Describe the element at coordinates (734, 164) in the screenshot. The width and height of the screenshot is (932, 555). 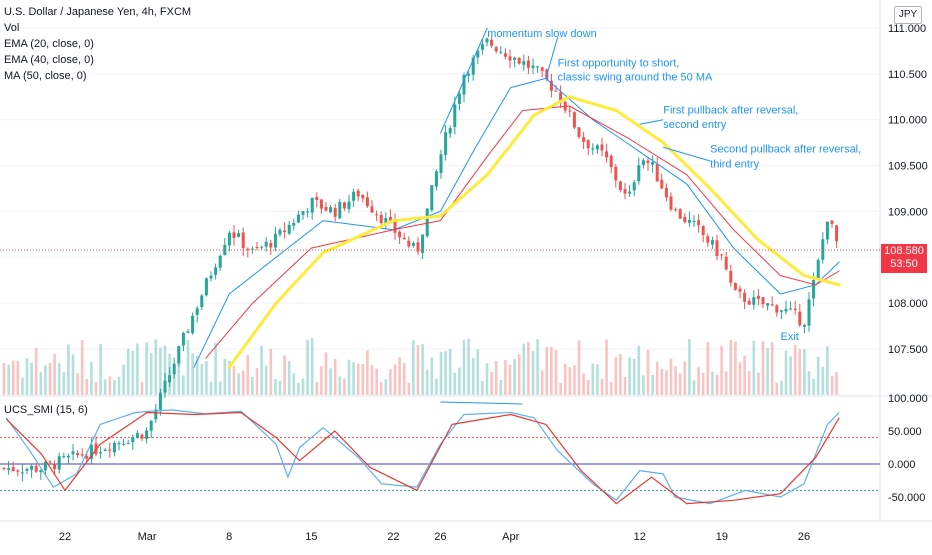
I see `annotation-label: third entry` at that location.